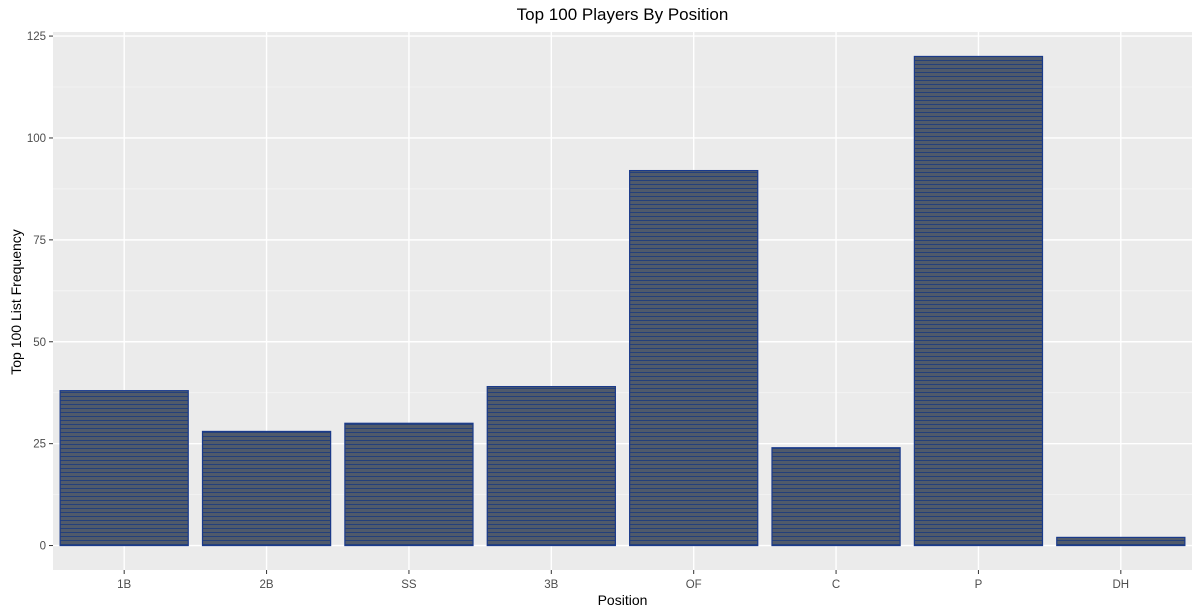 This screenshot has height=616, width=1200. I want to click on y-tick-label: 125, so click(36, 37).